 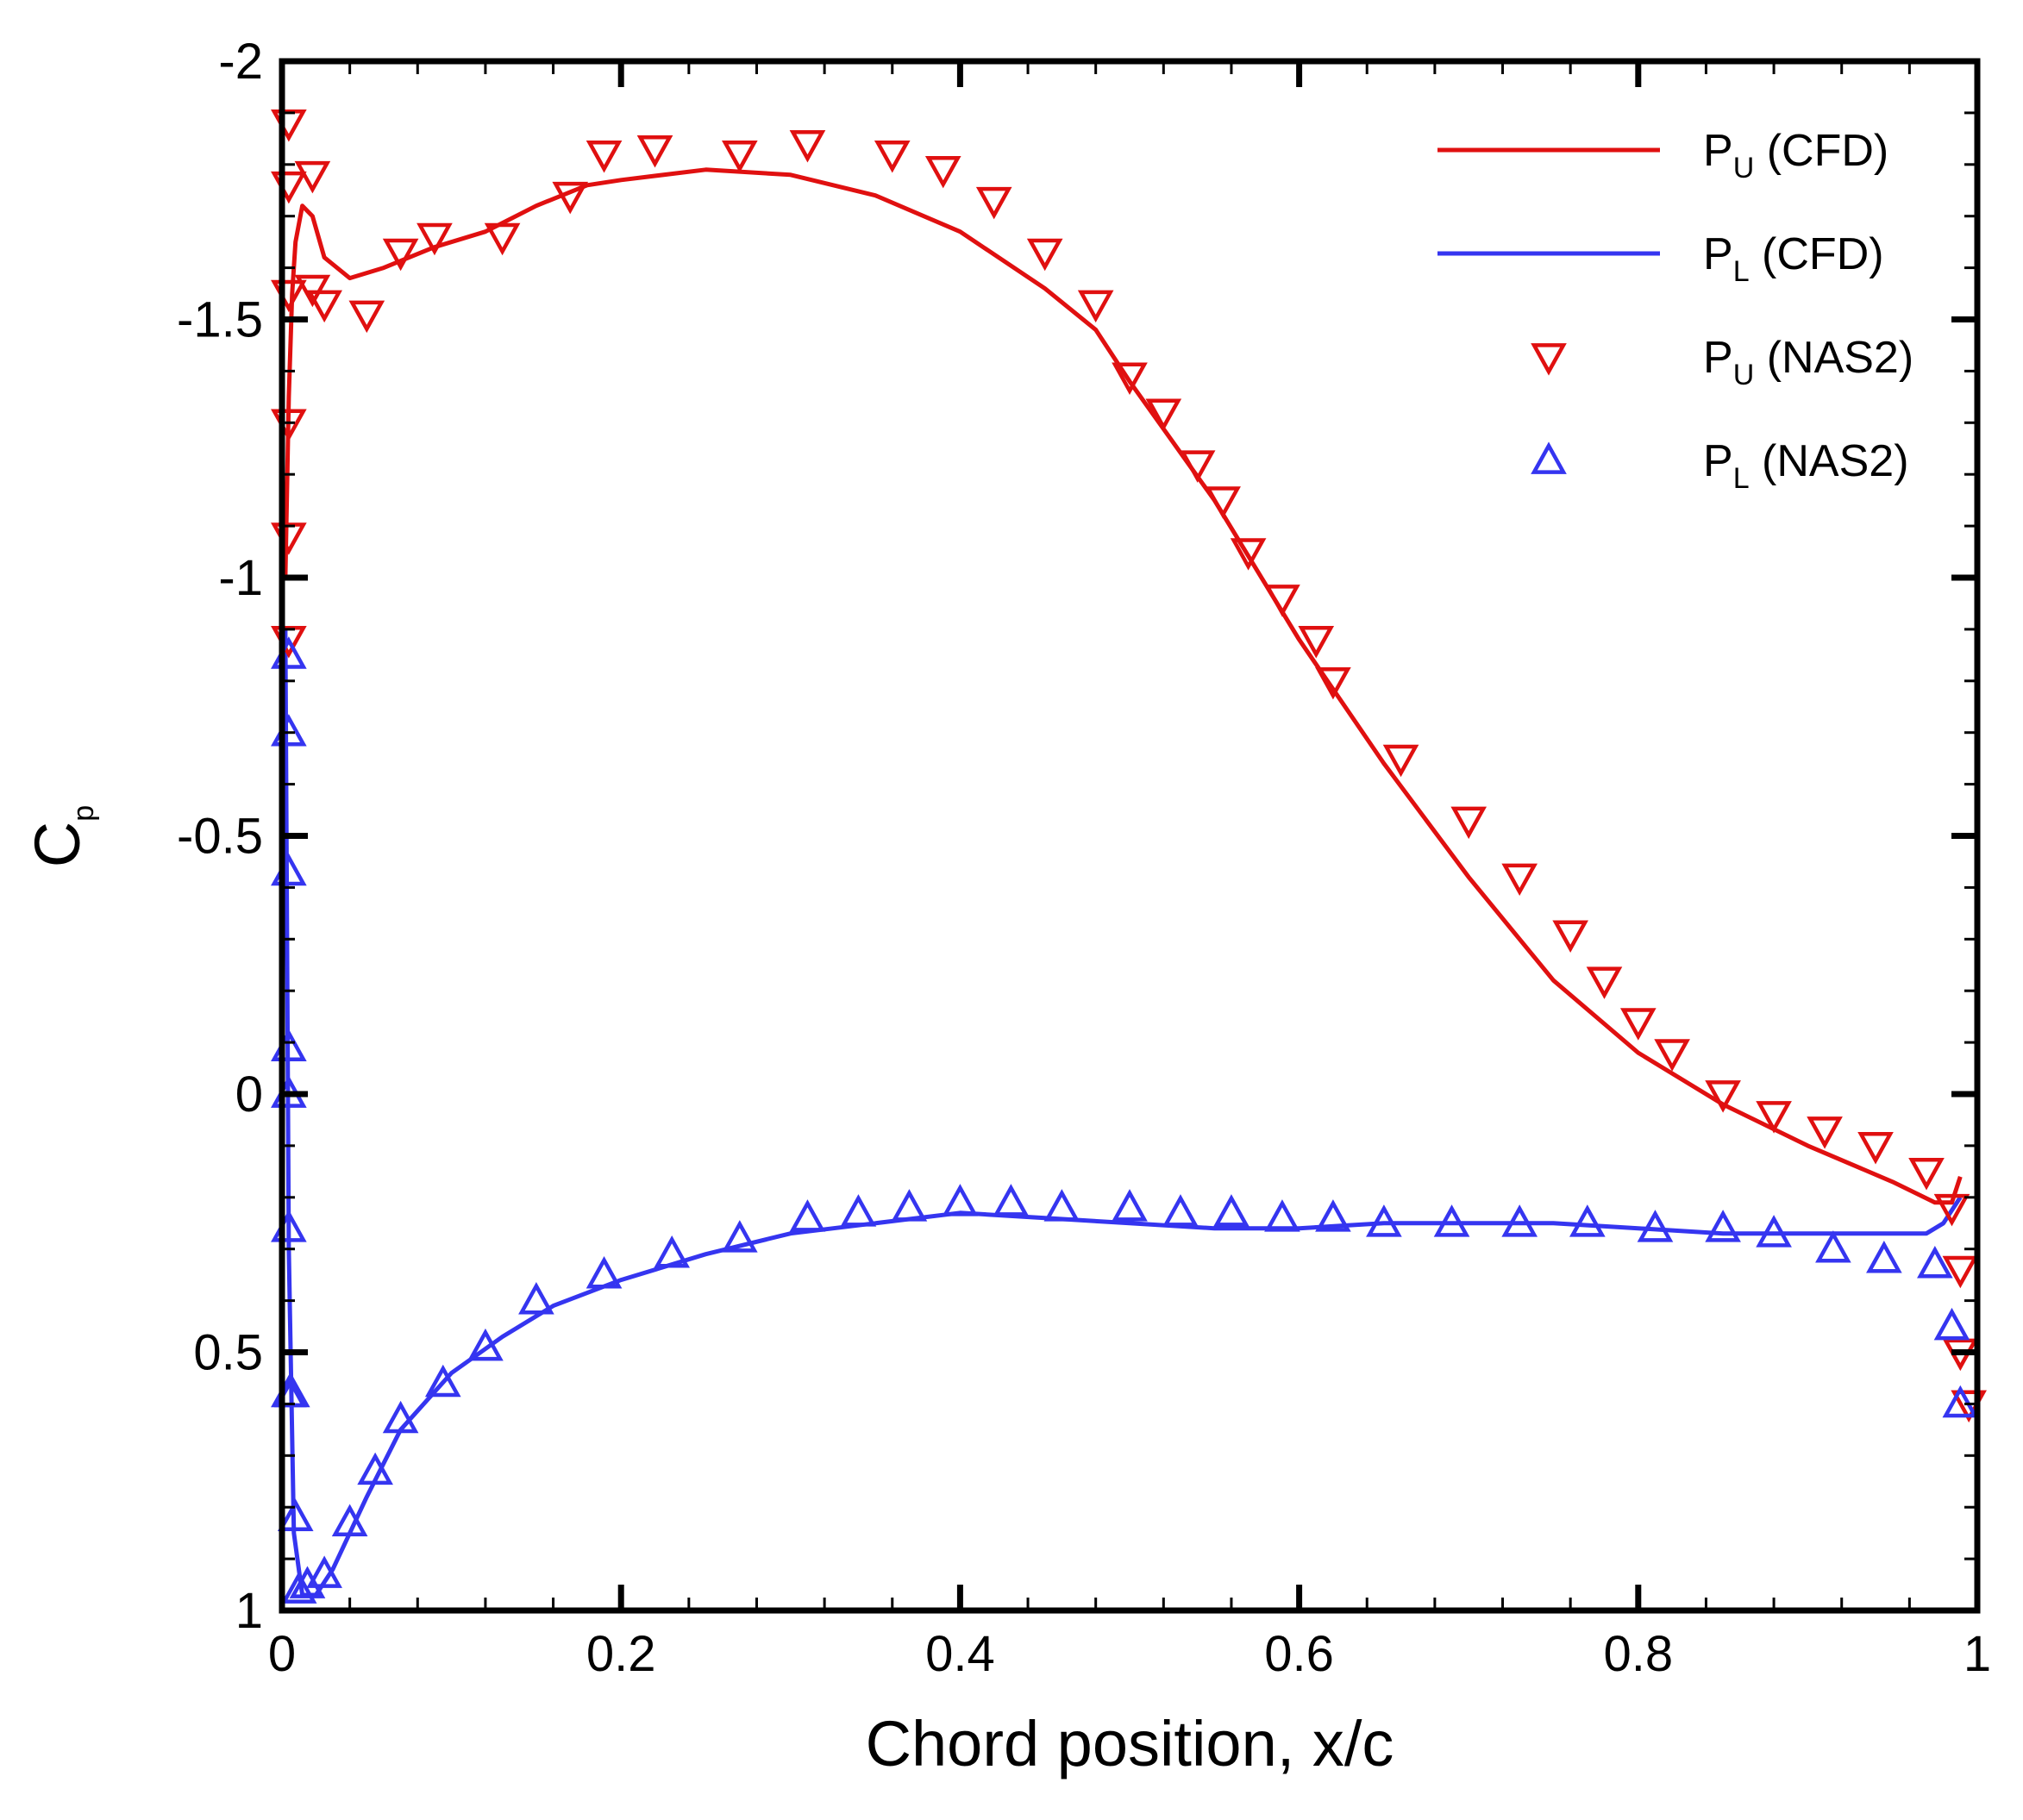 What do you see at coordinates (282, 1654) in the screenshot?
I see `x-tick-label: 0` at bounding box center [282, 1654].